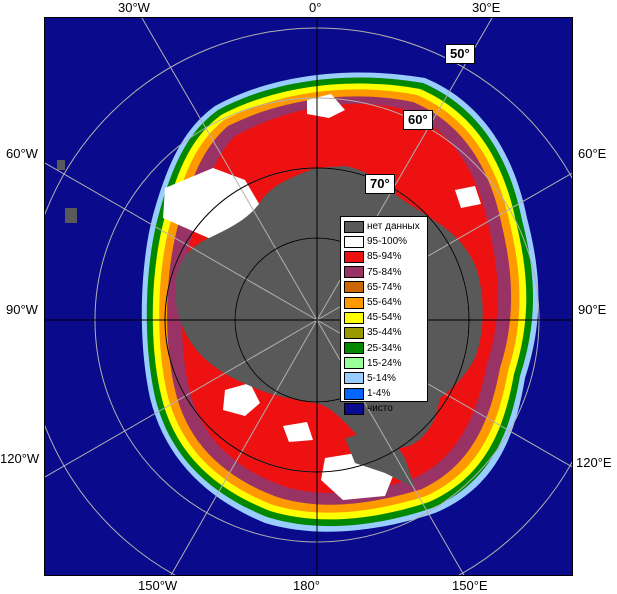  I want to click on legend-item: чисто, so click(384, 408).